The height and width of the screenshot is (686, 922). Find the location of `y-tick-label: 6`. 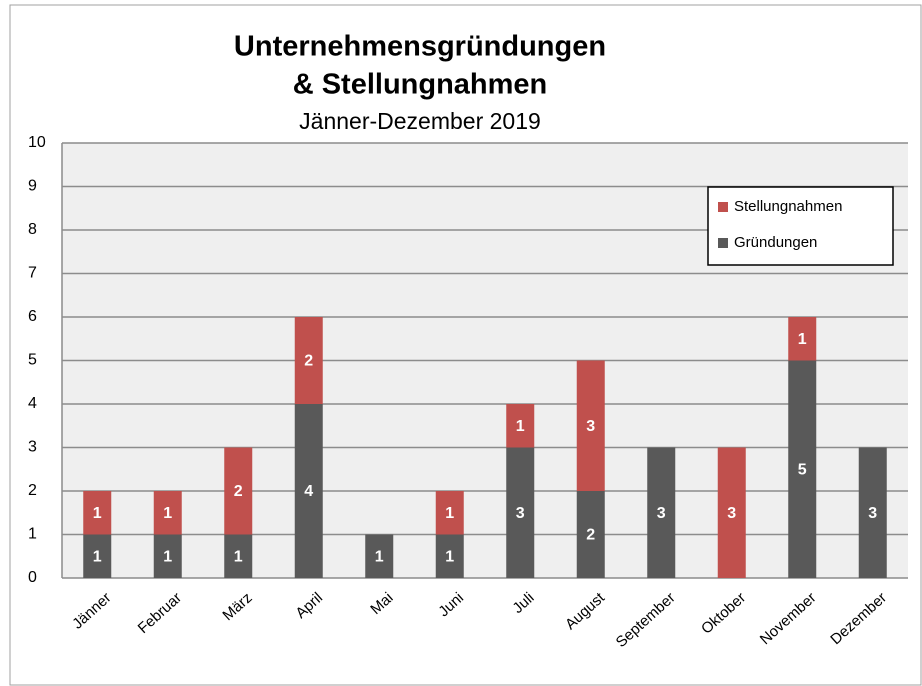

y-tick-label: 6 is located at coordinates (32, 316).